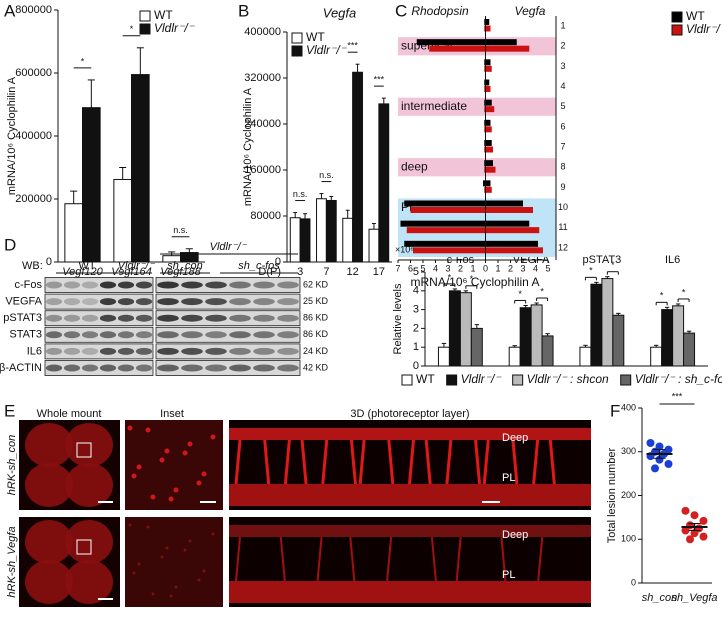 This screenshot has height=631, width=722. Describe the element at coordinates (9, 410) in the screenshot. I see `panel-letter: E` at that location.